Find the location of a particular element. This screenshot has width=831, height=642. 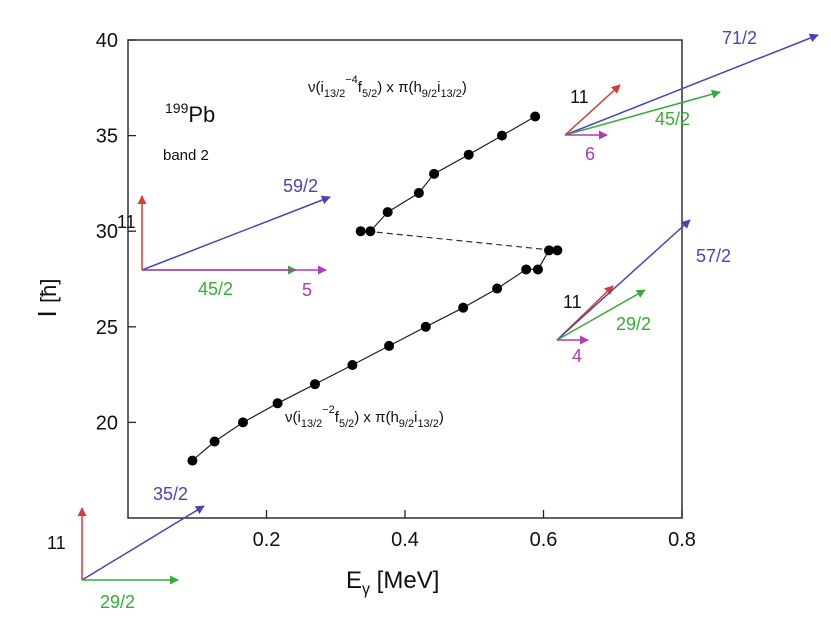

vector-label: 35/2 is located at coordinates (170, 494).